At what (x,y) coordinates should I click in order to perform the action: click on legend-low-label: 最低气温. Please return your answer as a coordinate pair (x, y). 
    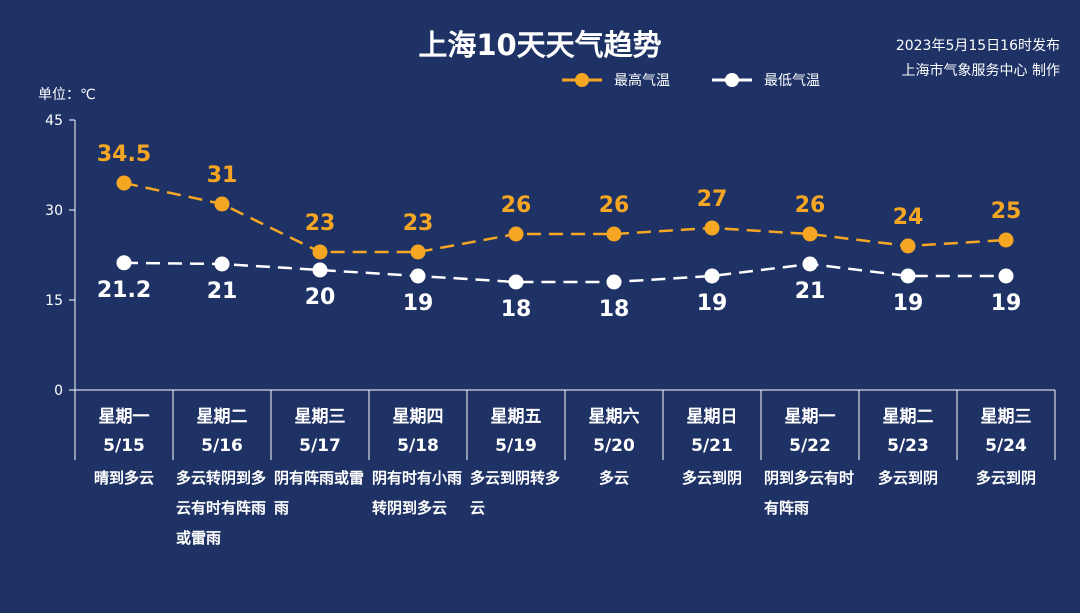
    Looking at the image, I should click on (792, 81).